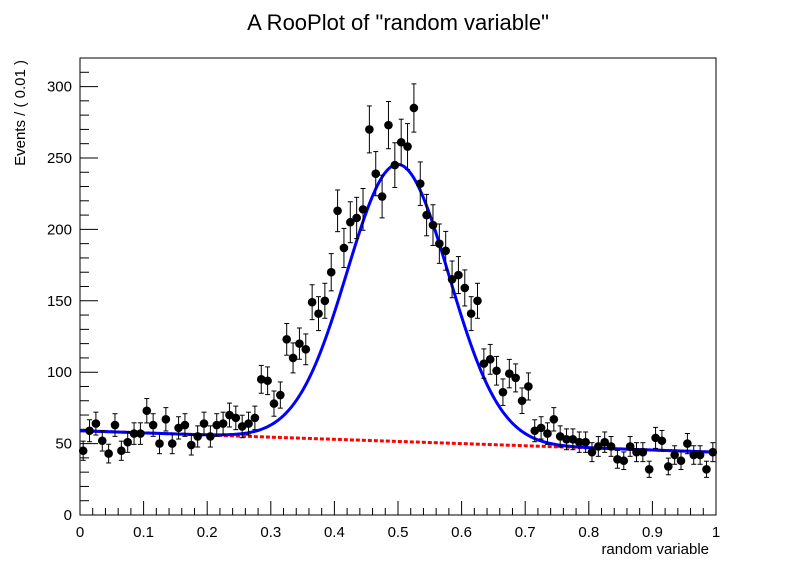 This screenshot has width=796, height=572. Describe the element at coordinates (80, 532) in the screenshot. I see `x-tick-label: 0` at that location.